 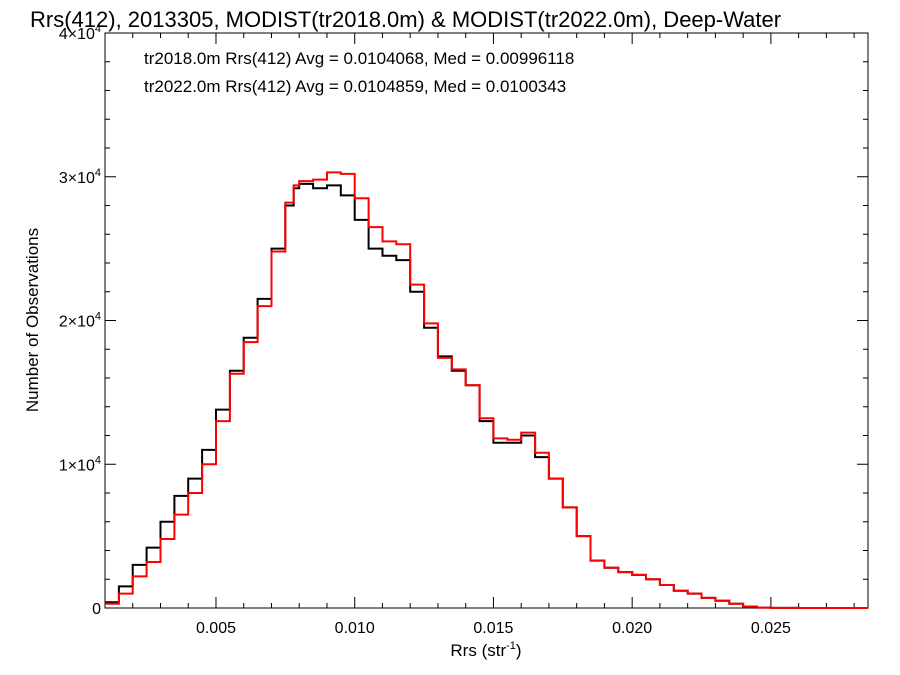 What do you see at coordinates (96, 609) in the screenshot?
I see `y-tick-label: 0` at bounding box center [96, 609].